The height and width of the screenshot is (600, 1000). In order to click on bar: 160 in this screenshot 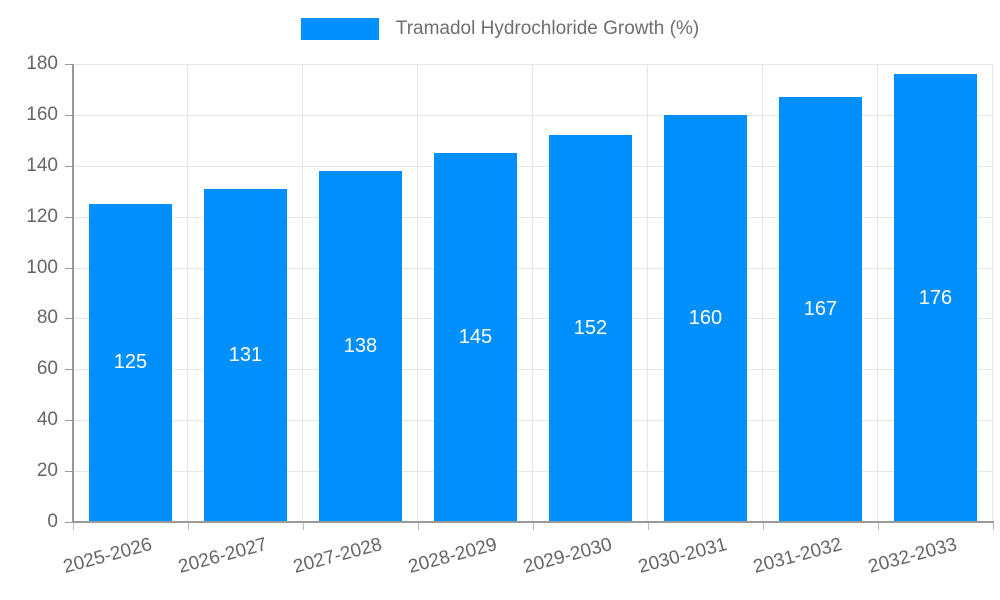, I will do `click(705, 318)`.